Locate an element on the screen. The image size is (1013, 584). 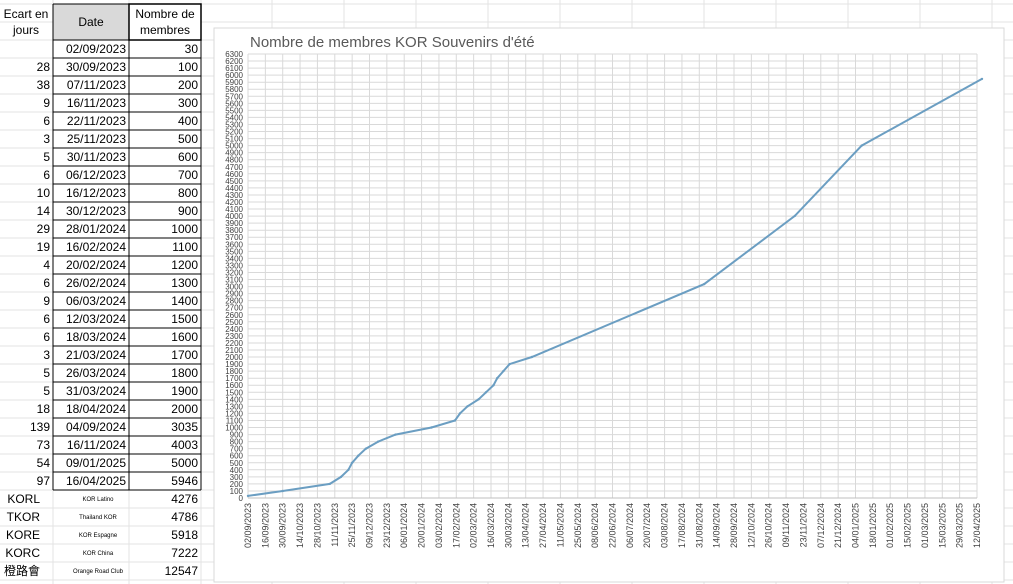
cell-membres: 5000 is located at coordinates (184, 463).